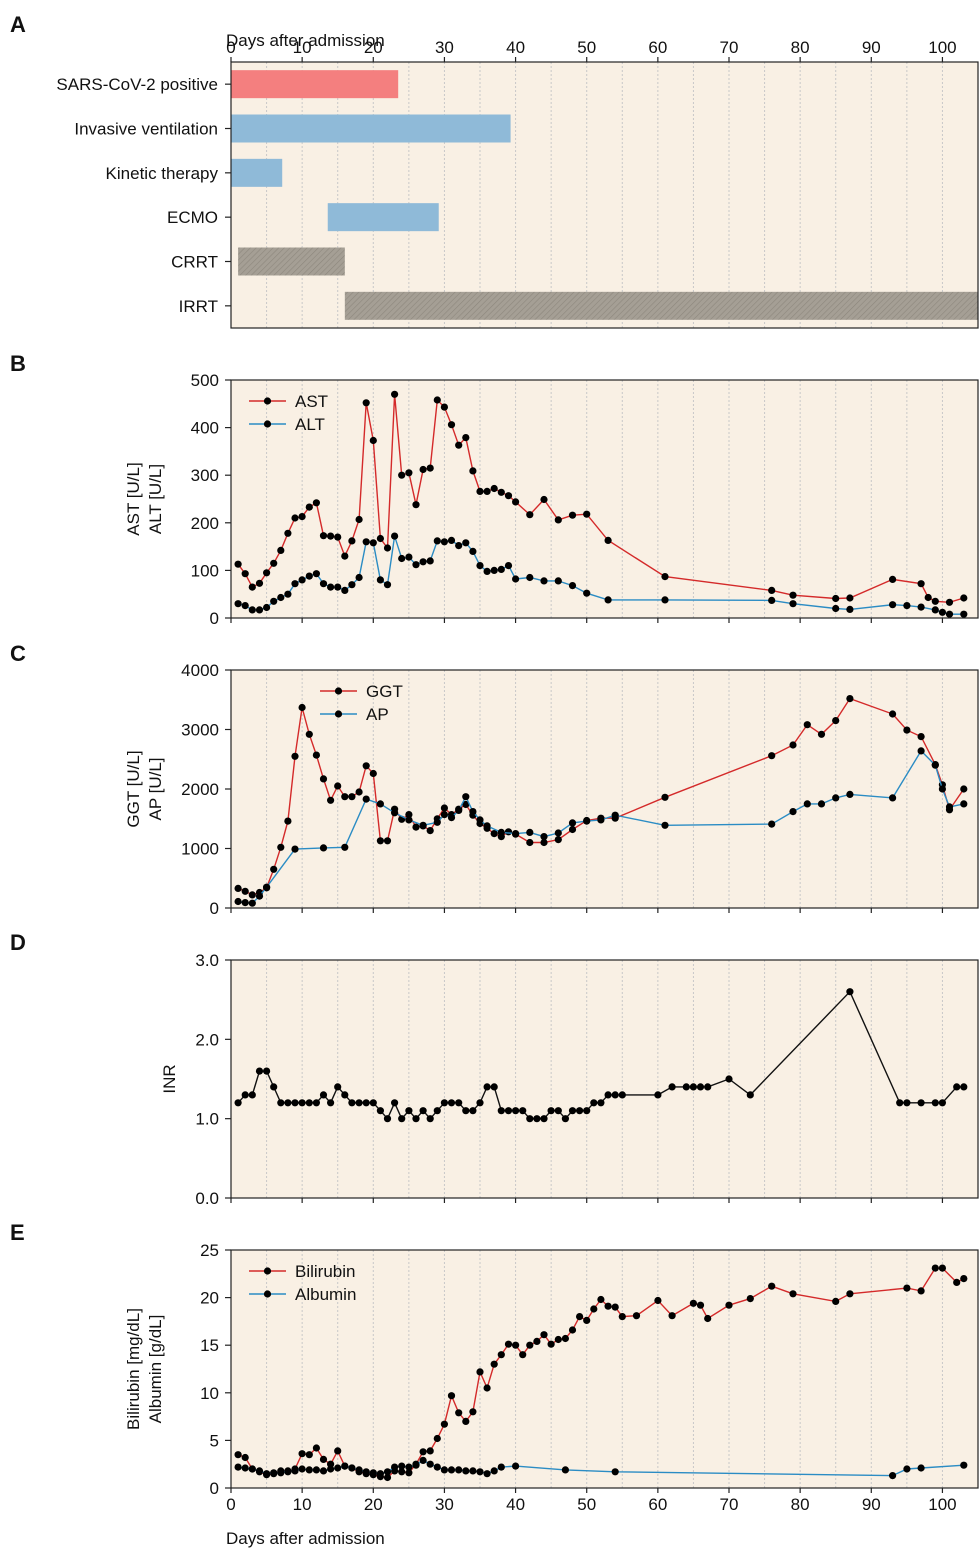  Describe the element at coordinates (17, 1232) in the screenshot. I see `panel-letter-e: E` at that location.